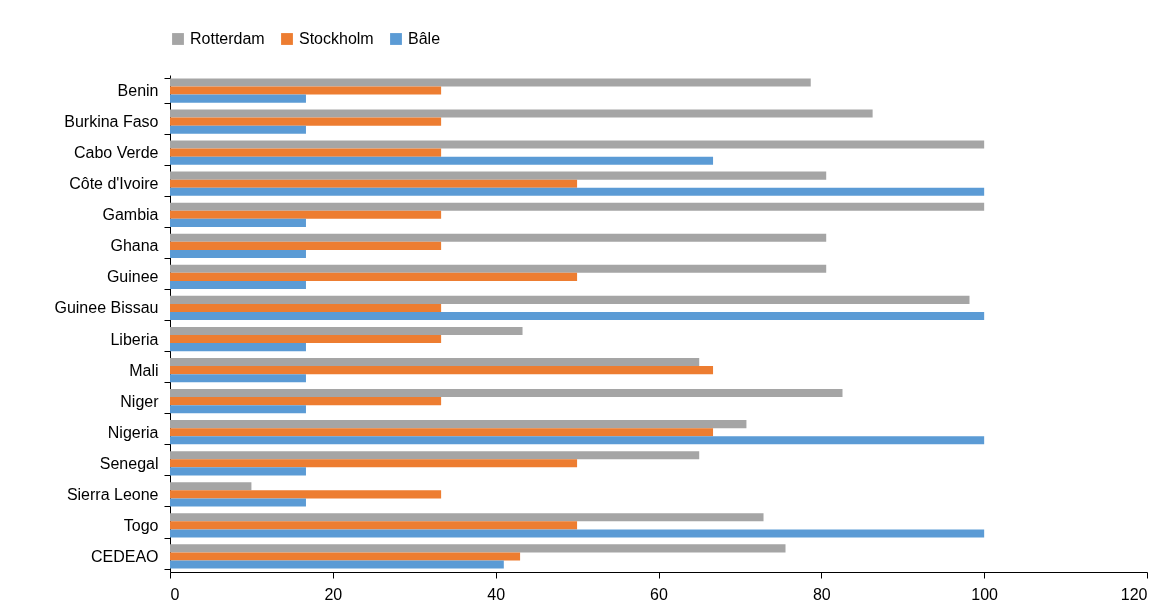  I want to click on y-tick-label: Niger, so click(140, 401).